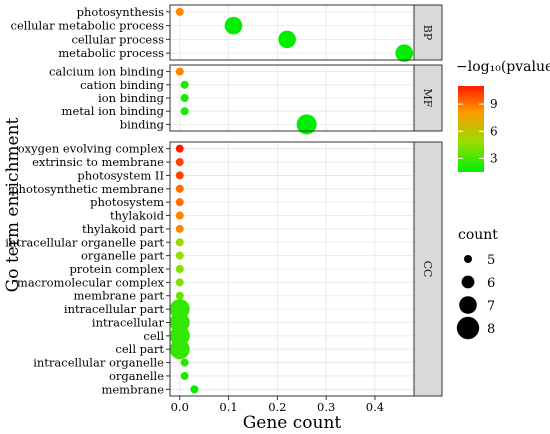 The image size is (550, 434). Describe the element at coordinates (494, 131) in the screenshot. I see `color-legend-tick-label: 6` at that location.